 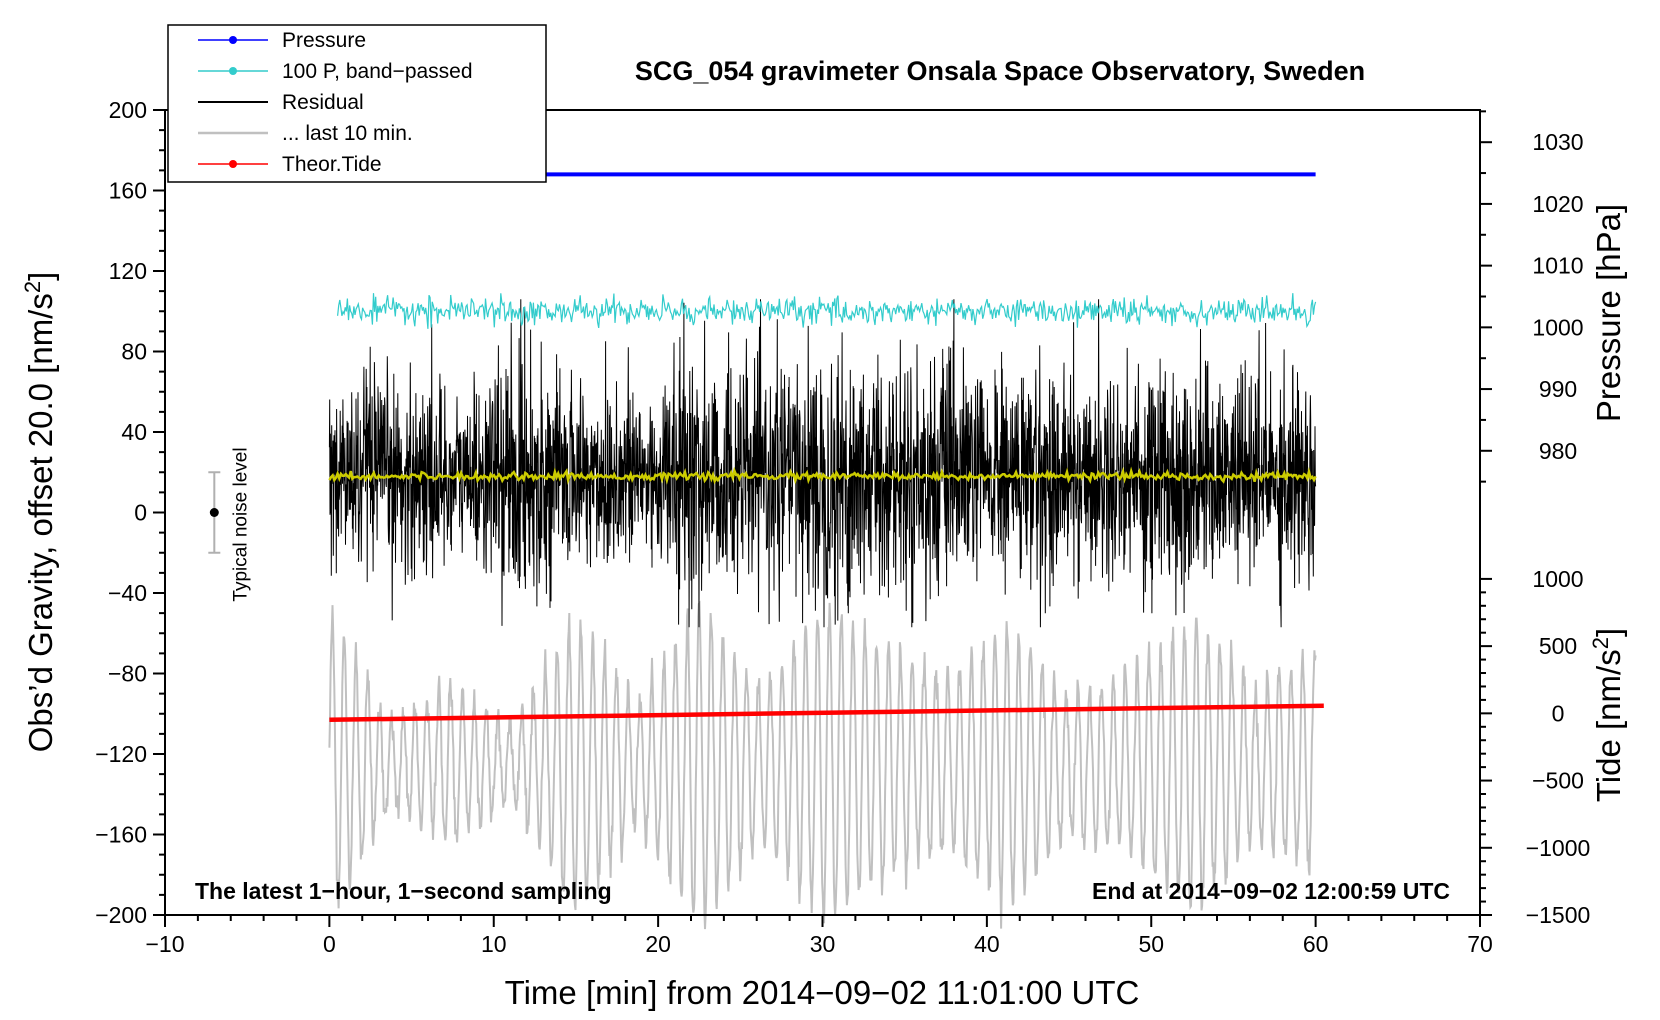 What do you see at coordinates (329, 944) in the screenshot?
I see `x-tick-label: 0` at bounding box center [329, 944].